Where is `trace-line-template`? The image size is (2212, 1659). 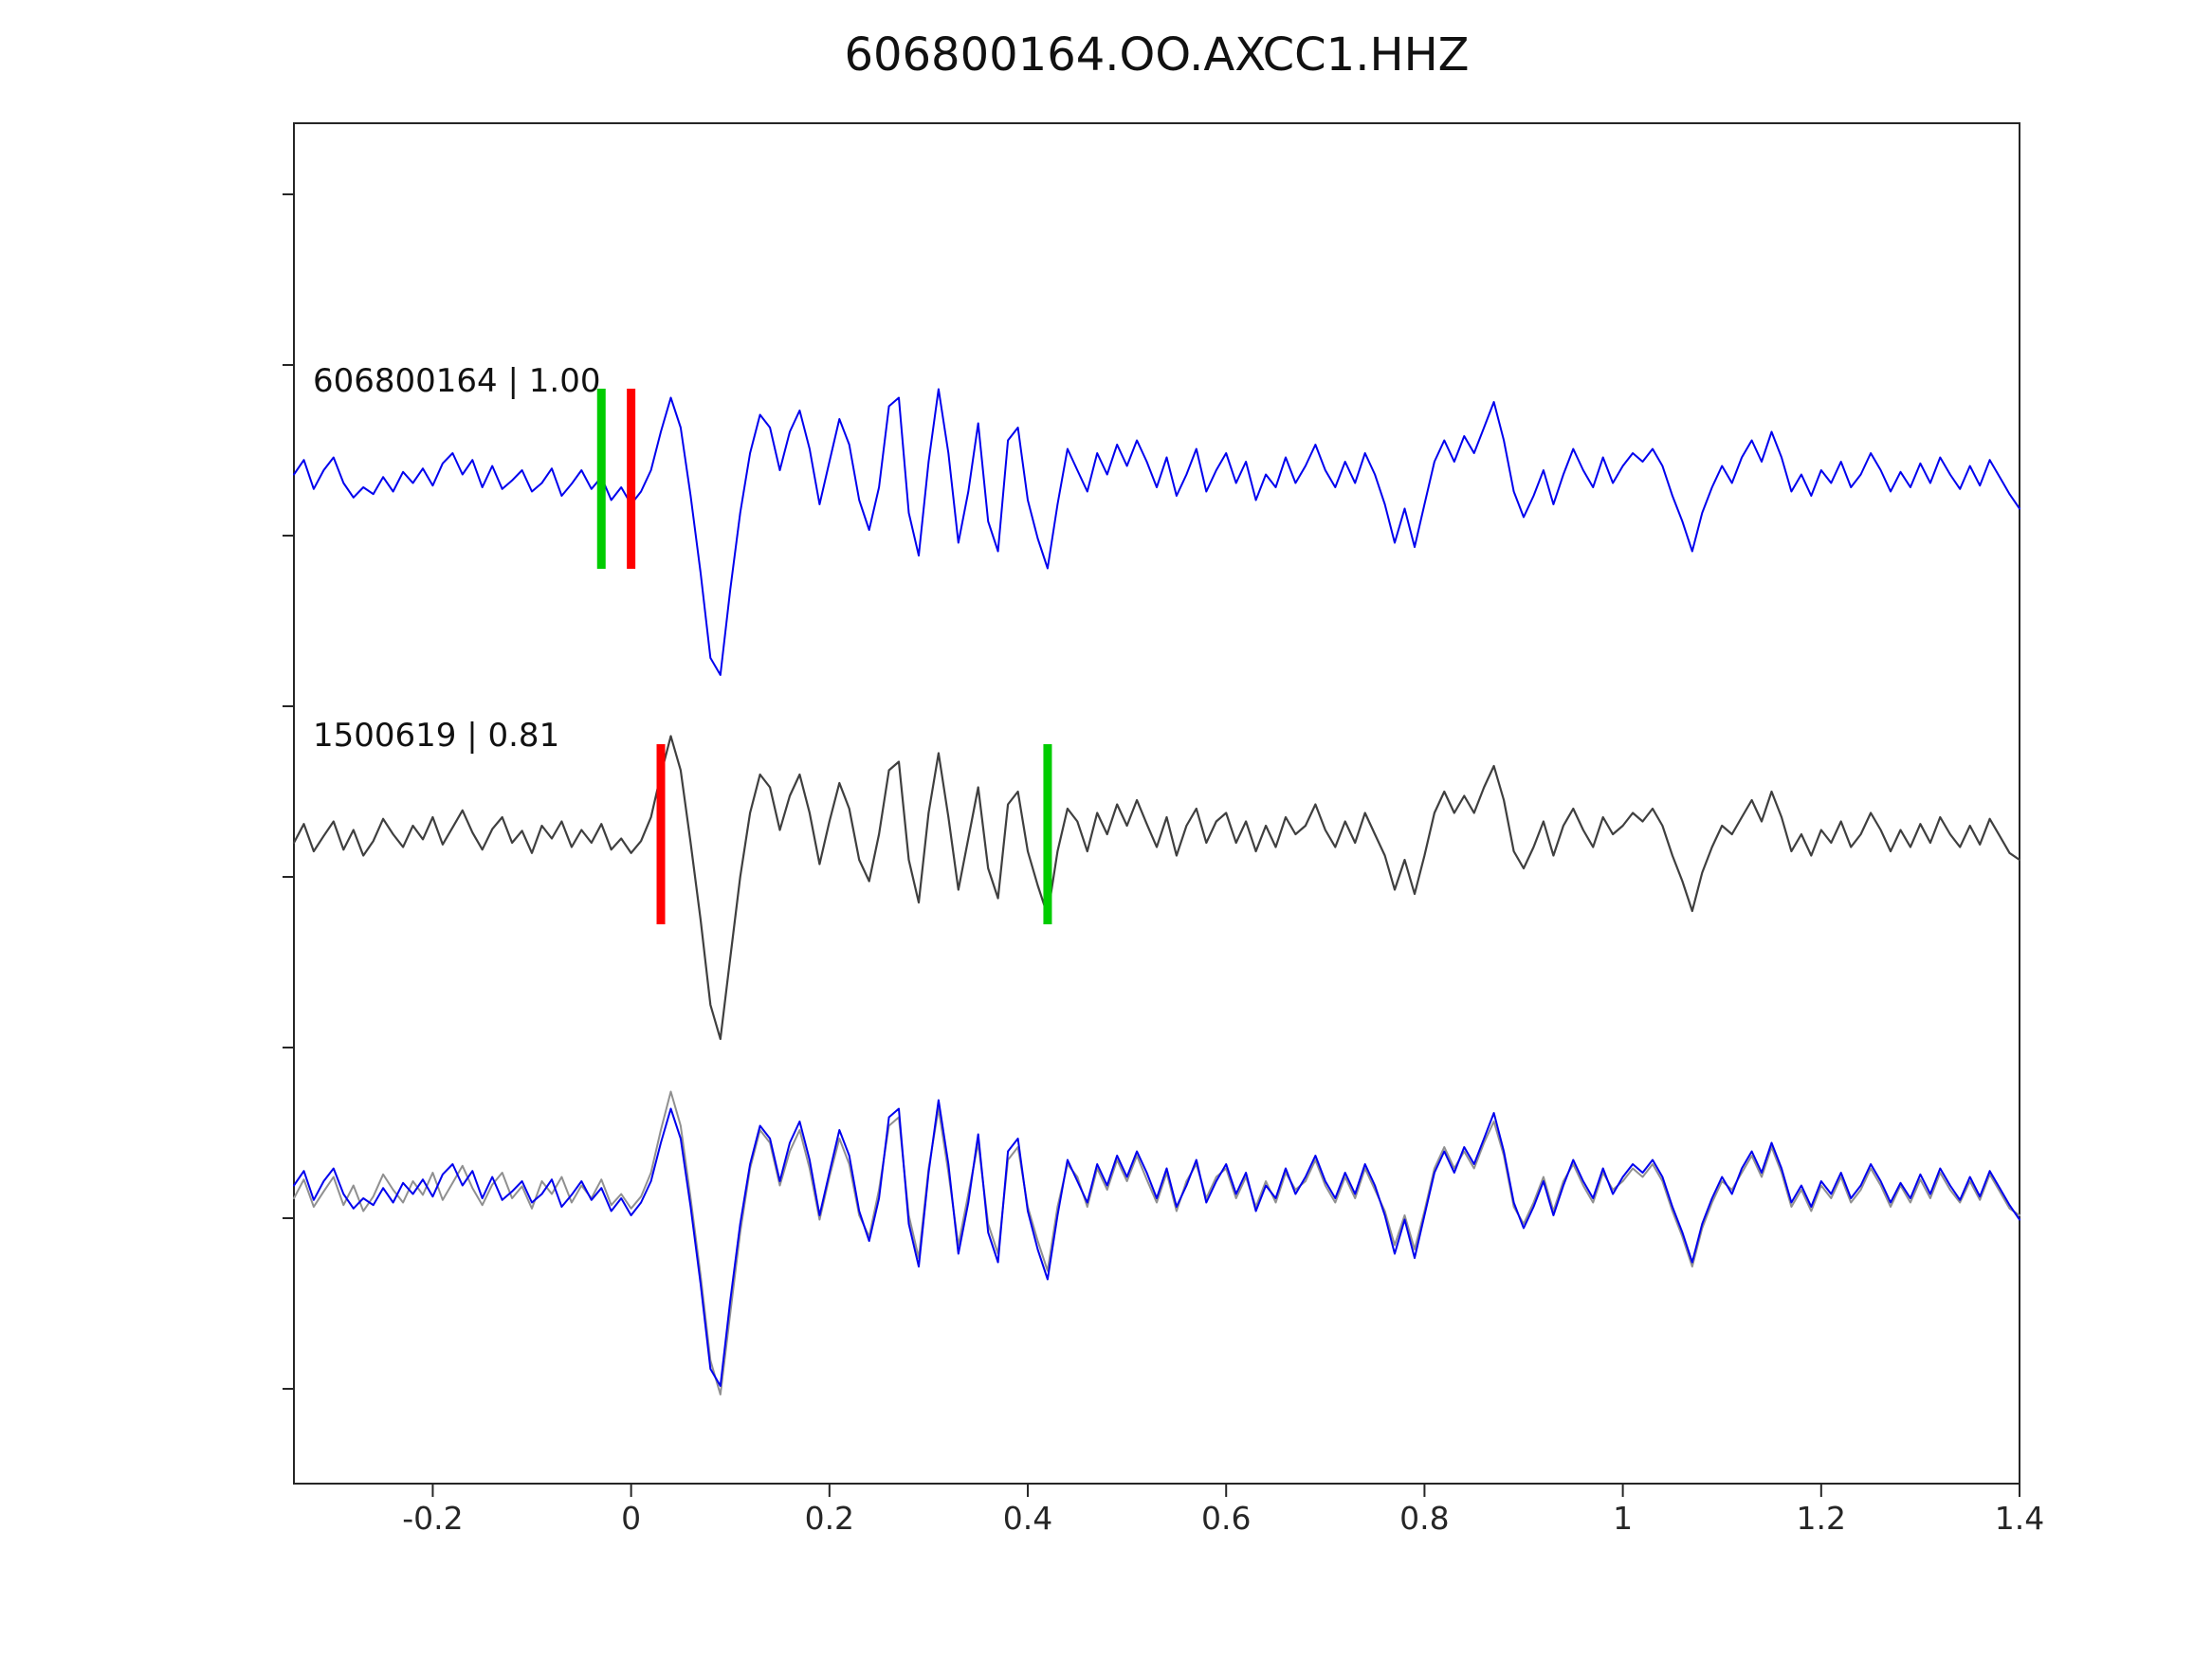 trace-line-template is located at coordinates (1156, 532).